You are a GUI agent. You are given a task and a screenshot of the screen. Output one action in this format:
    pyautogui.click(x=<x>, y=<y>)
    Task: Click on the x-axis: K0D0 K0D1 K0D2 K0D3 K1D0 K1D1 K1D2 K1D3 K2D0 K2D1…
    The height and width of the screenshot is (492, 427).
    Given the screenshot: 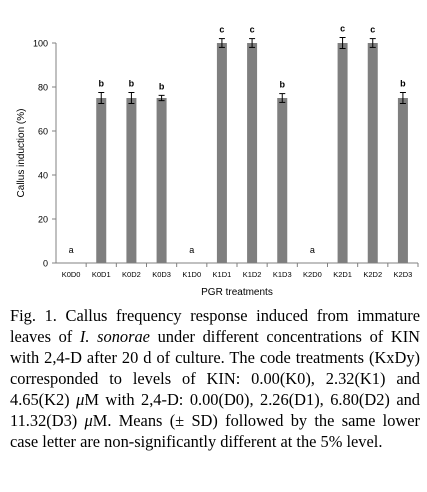 What is the action you would take?
    pyautogui.click(x=237, y=270)
    